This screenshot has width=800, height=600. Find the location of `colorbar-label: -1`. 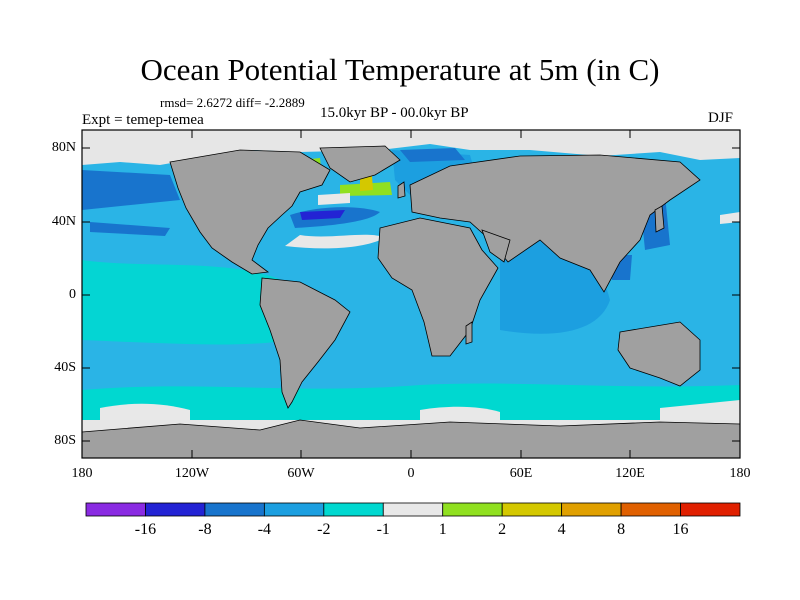

colorbar-label: -1 is located at coordinates (383, 529).